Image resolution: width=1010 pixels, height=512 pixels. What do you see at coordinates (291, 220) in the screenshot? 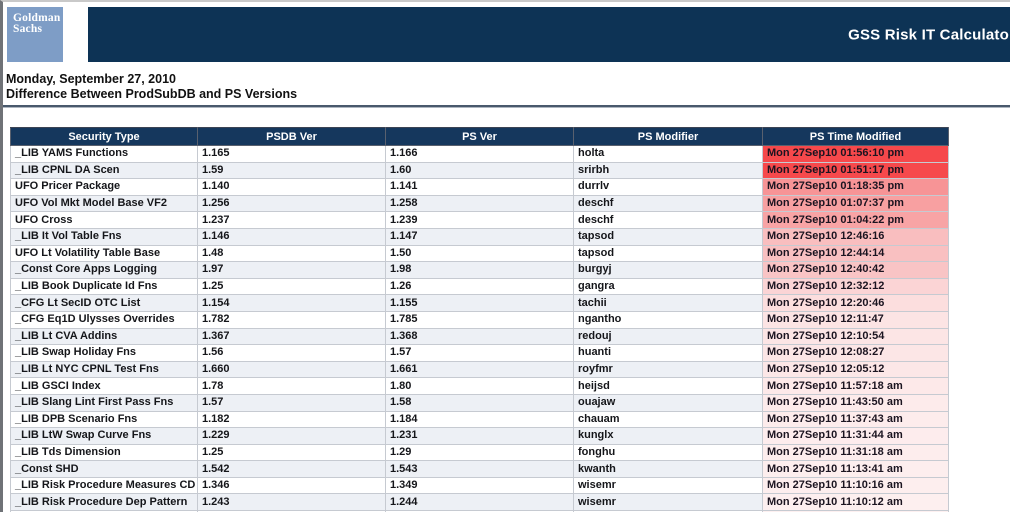
I see `psdb-ver-cell: 1.237` at bounding box center [291, 220].